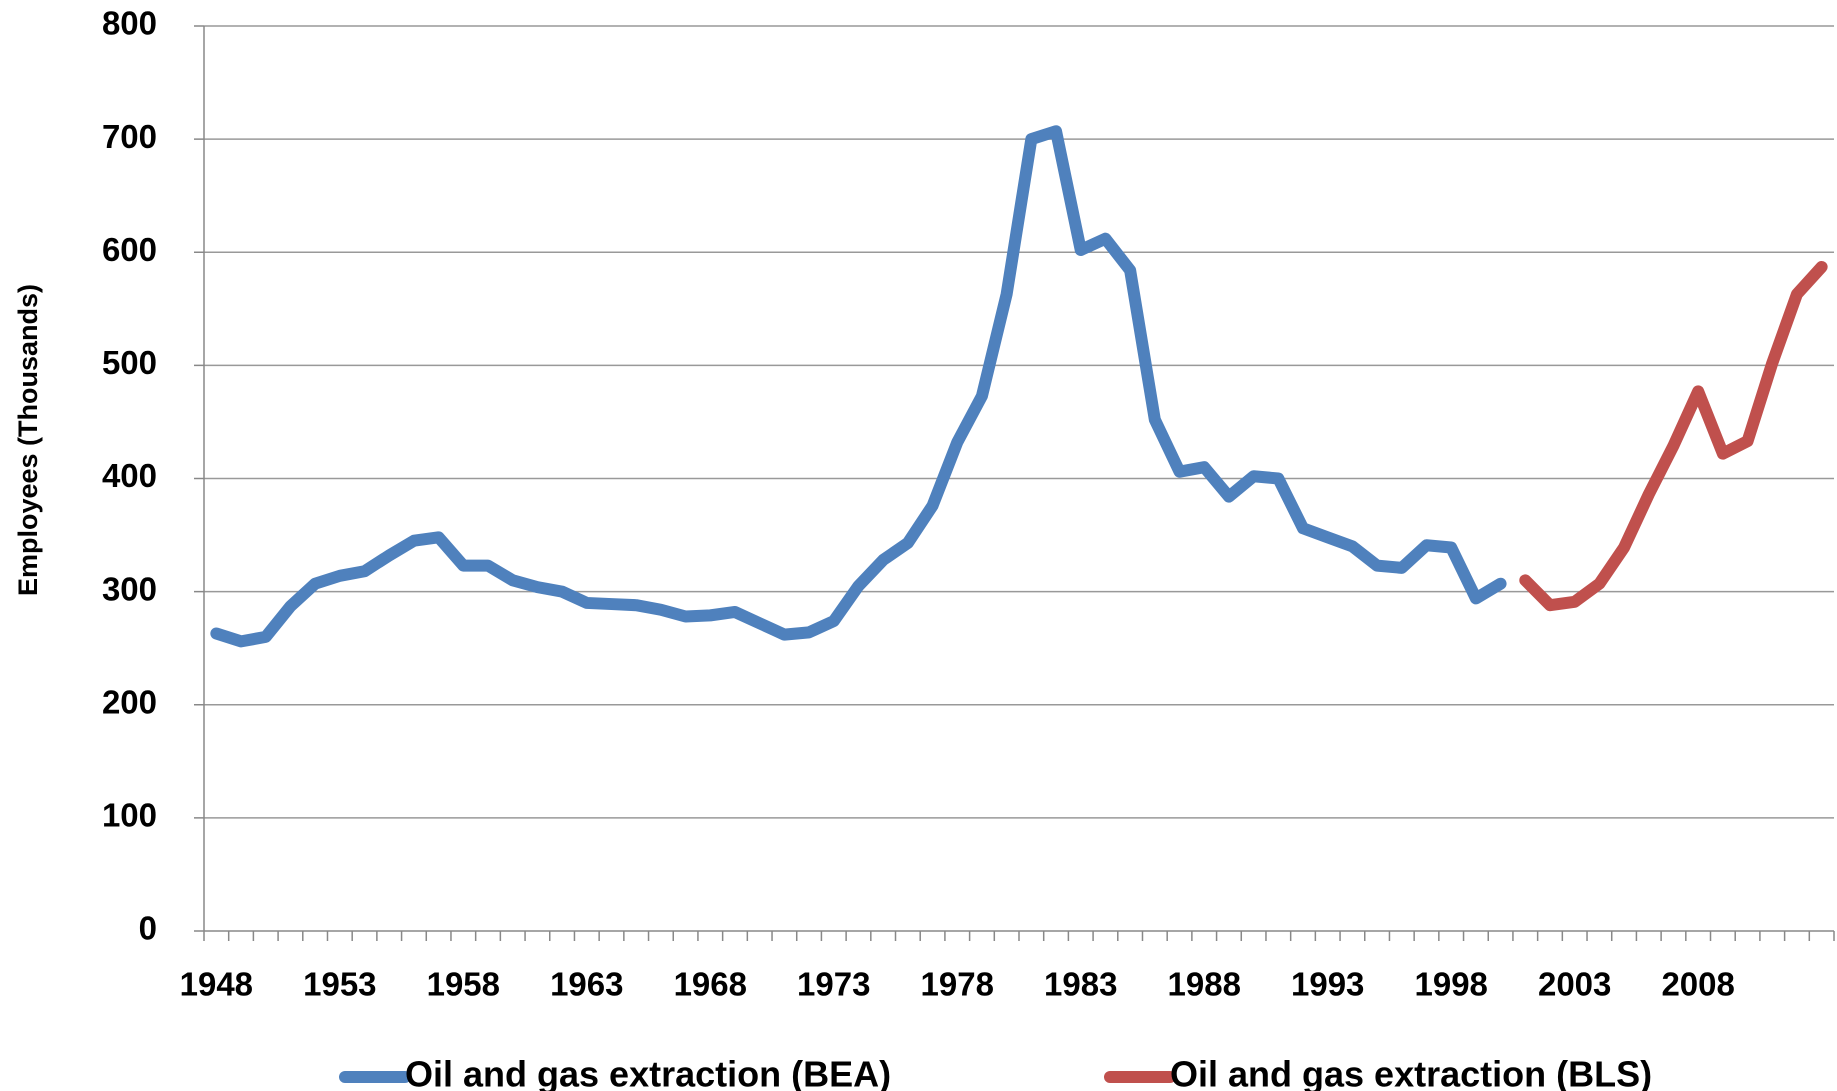  I want to click on y-tick-label: 400, so click(129, 475).